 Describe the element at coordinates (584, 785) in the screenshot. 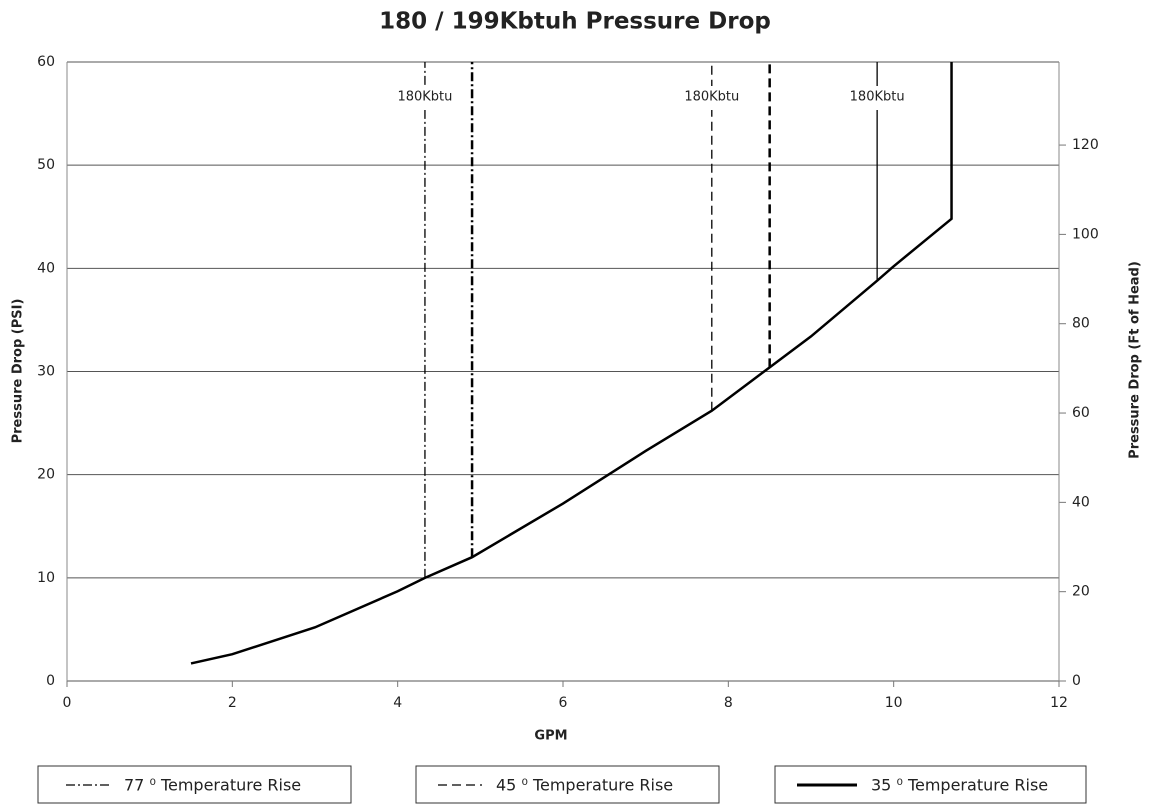

I see `legend-label: 45 ⁰ Temperature Rise` at that location.